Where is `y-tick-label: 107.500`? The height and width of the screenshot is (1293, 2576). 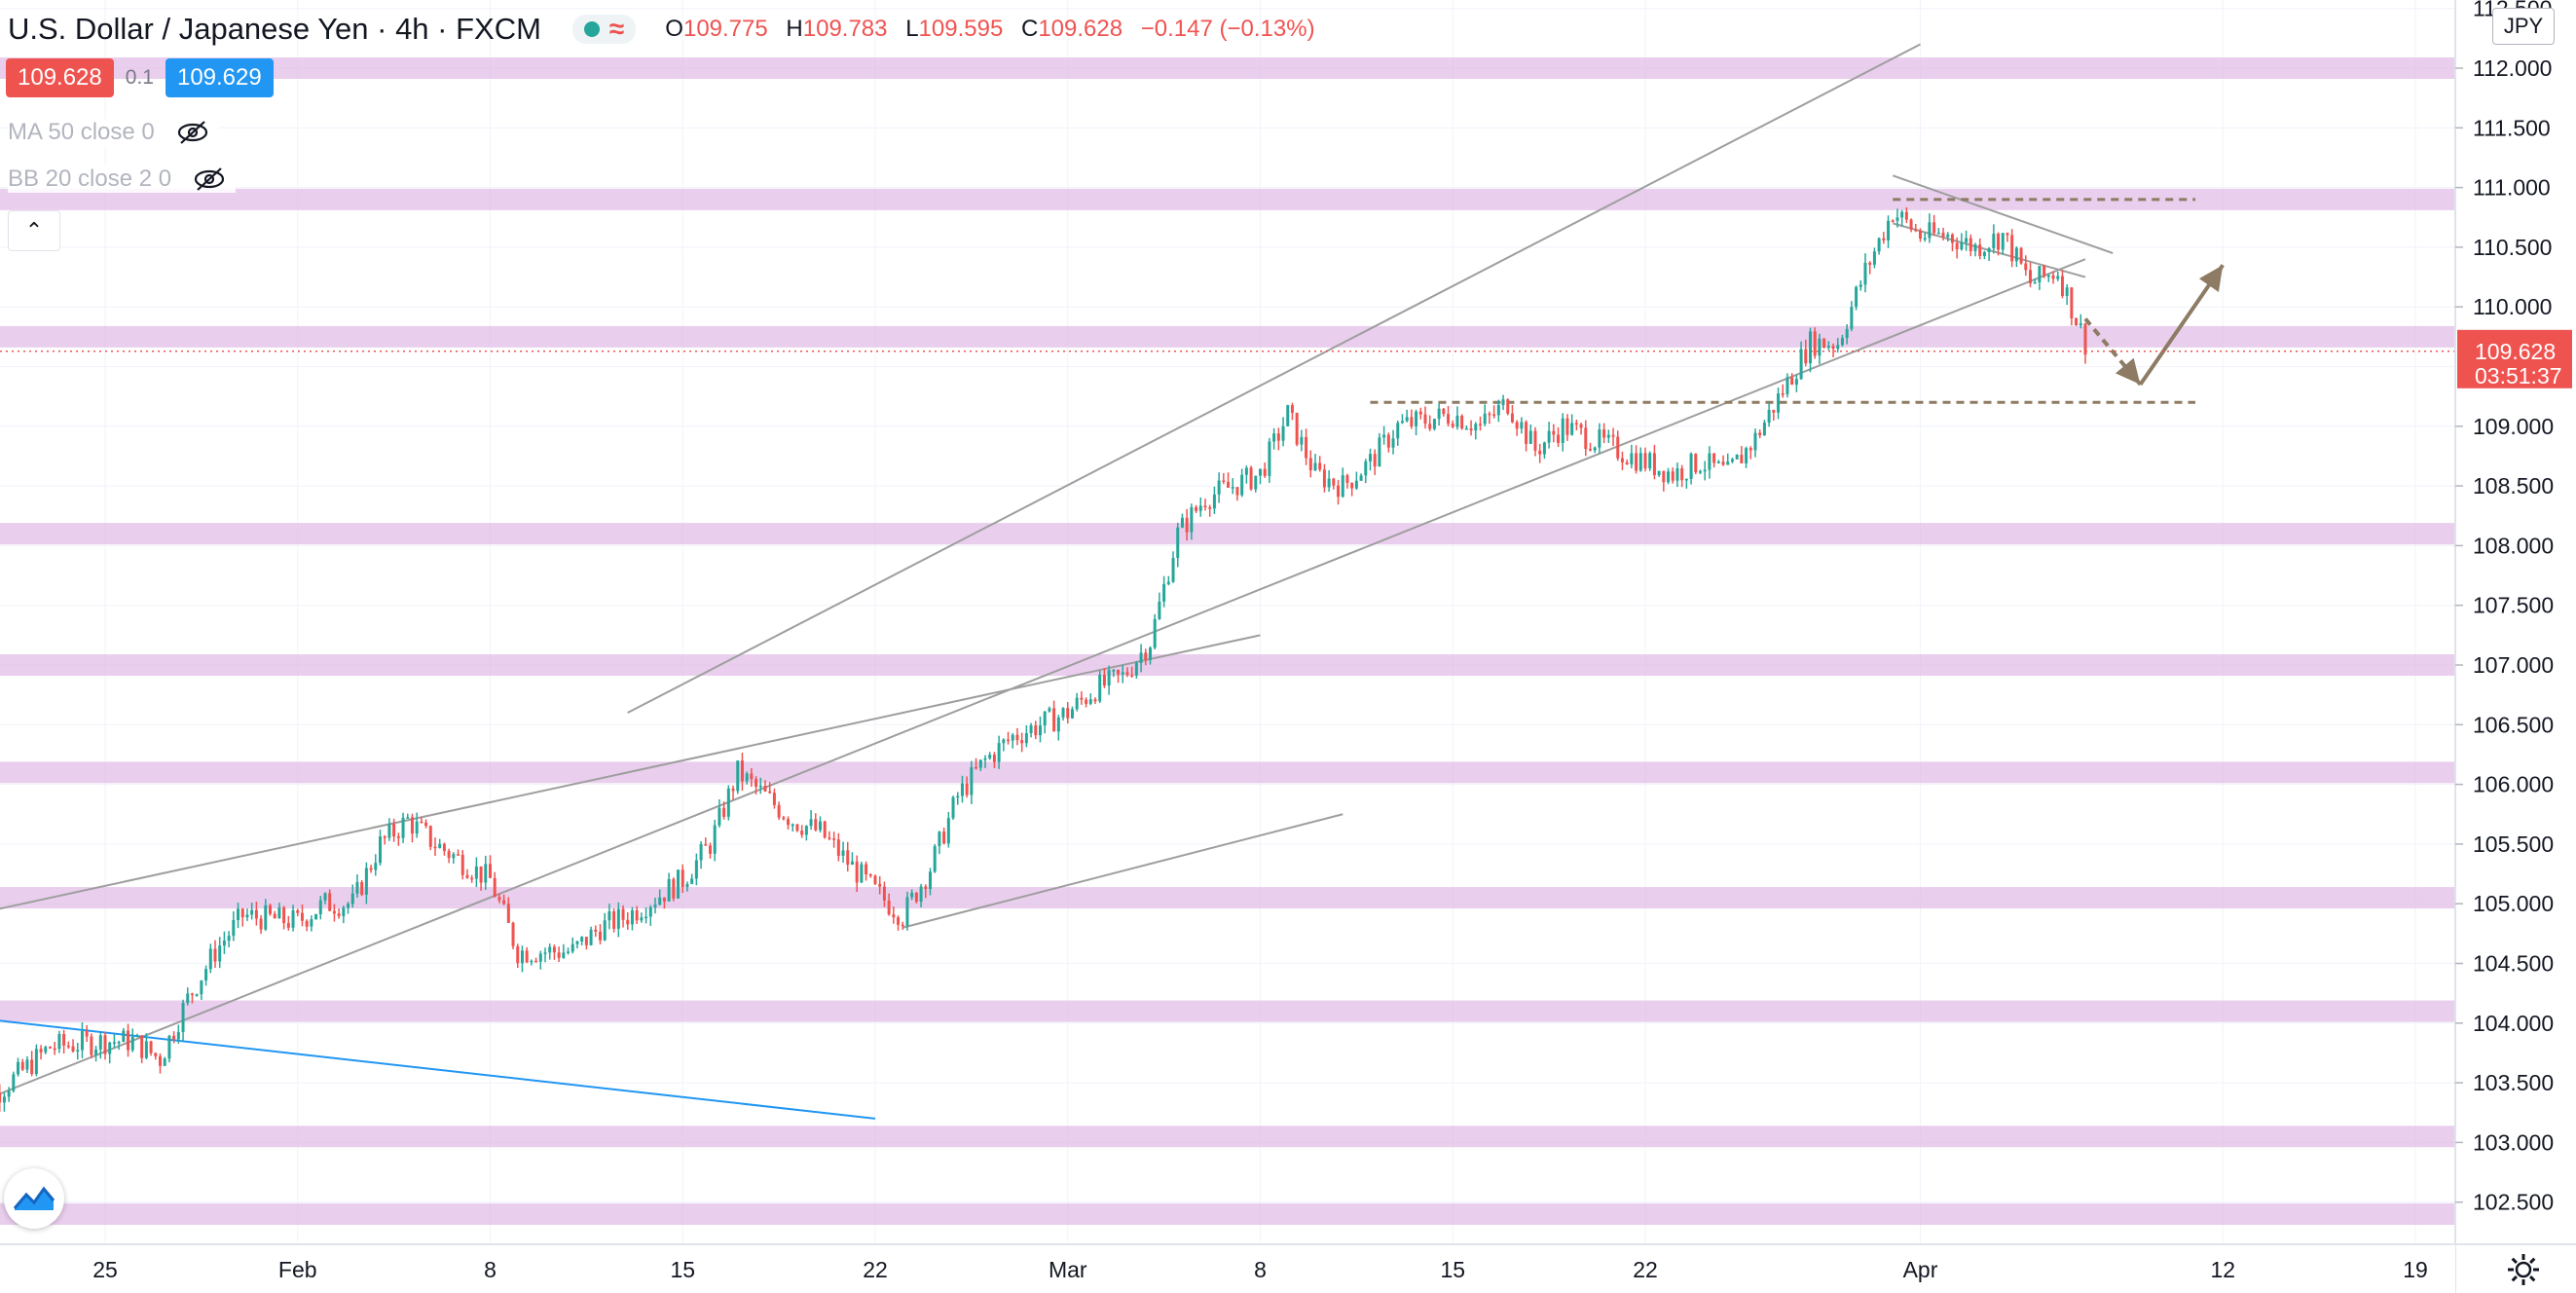 y-tick-label: 107.500 is located at coordinates (2513, 606).